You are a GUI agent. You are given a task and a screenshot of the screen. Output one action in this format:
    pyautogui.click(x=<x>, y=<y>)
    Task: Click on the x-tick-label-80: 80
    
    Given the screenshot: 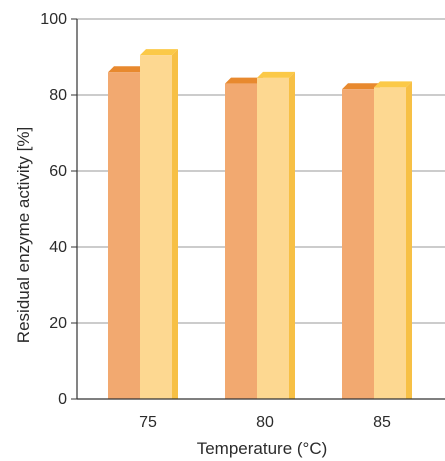 What is the action you would take?
    pyautogui.click(x=265, y=422)
    